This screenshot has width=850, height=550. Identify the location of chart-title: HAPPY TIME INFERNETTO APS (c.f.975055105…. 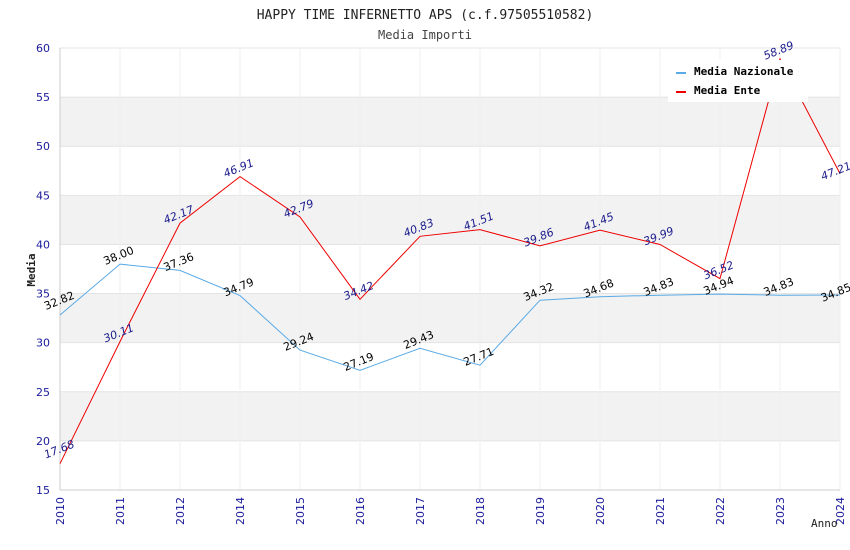
(425, 15).